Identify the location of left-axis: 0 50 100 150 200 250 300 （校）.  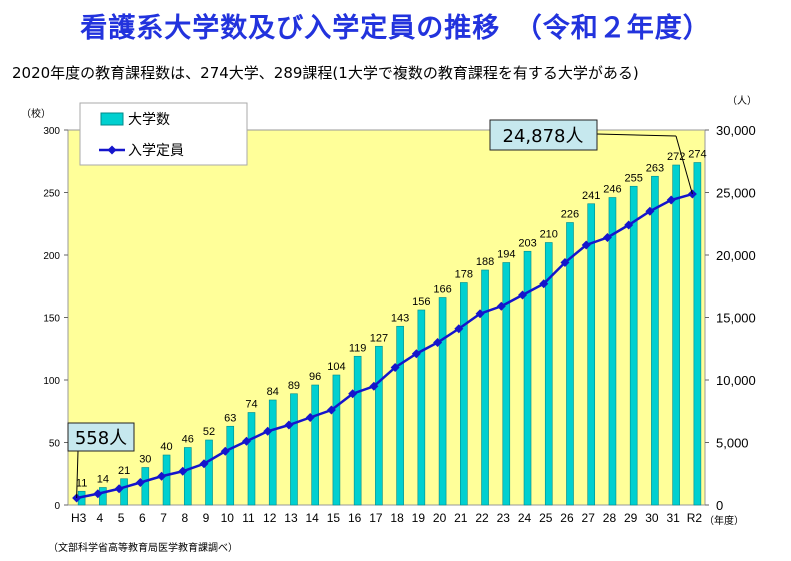
(44, 309).